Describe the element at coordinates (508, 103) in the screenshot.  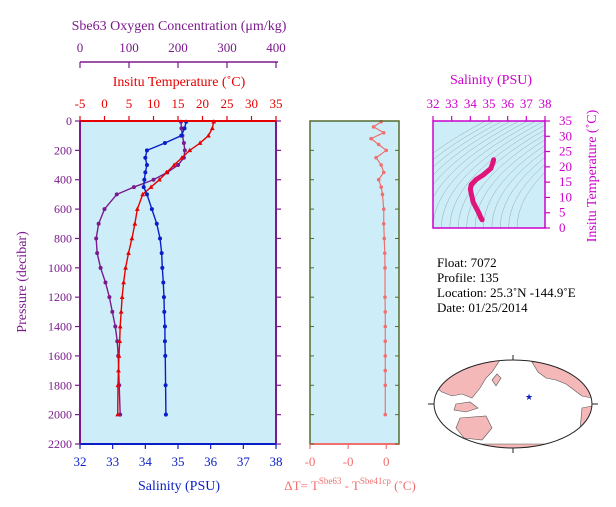
I see `ts-salinity-tick-label: 36` at that location.